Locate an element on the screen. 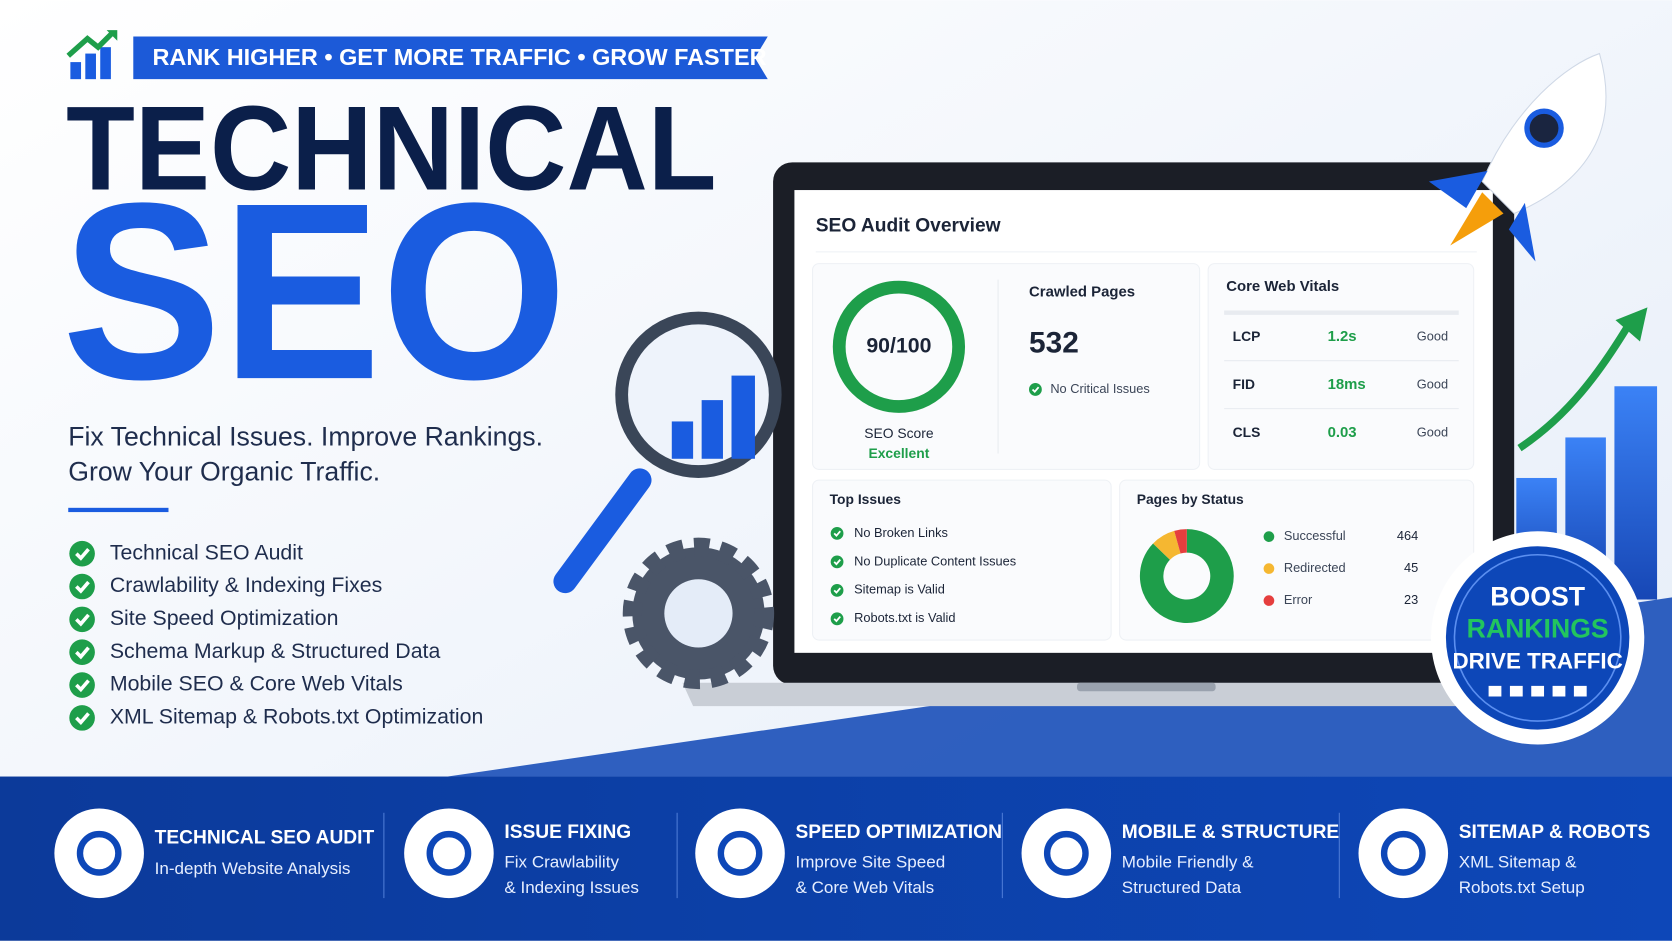  magnifier is located at coordinates (667, 452).